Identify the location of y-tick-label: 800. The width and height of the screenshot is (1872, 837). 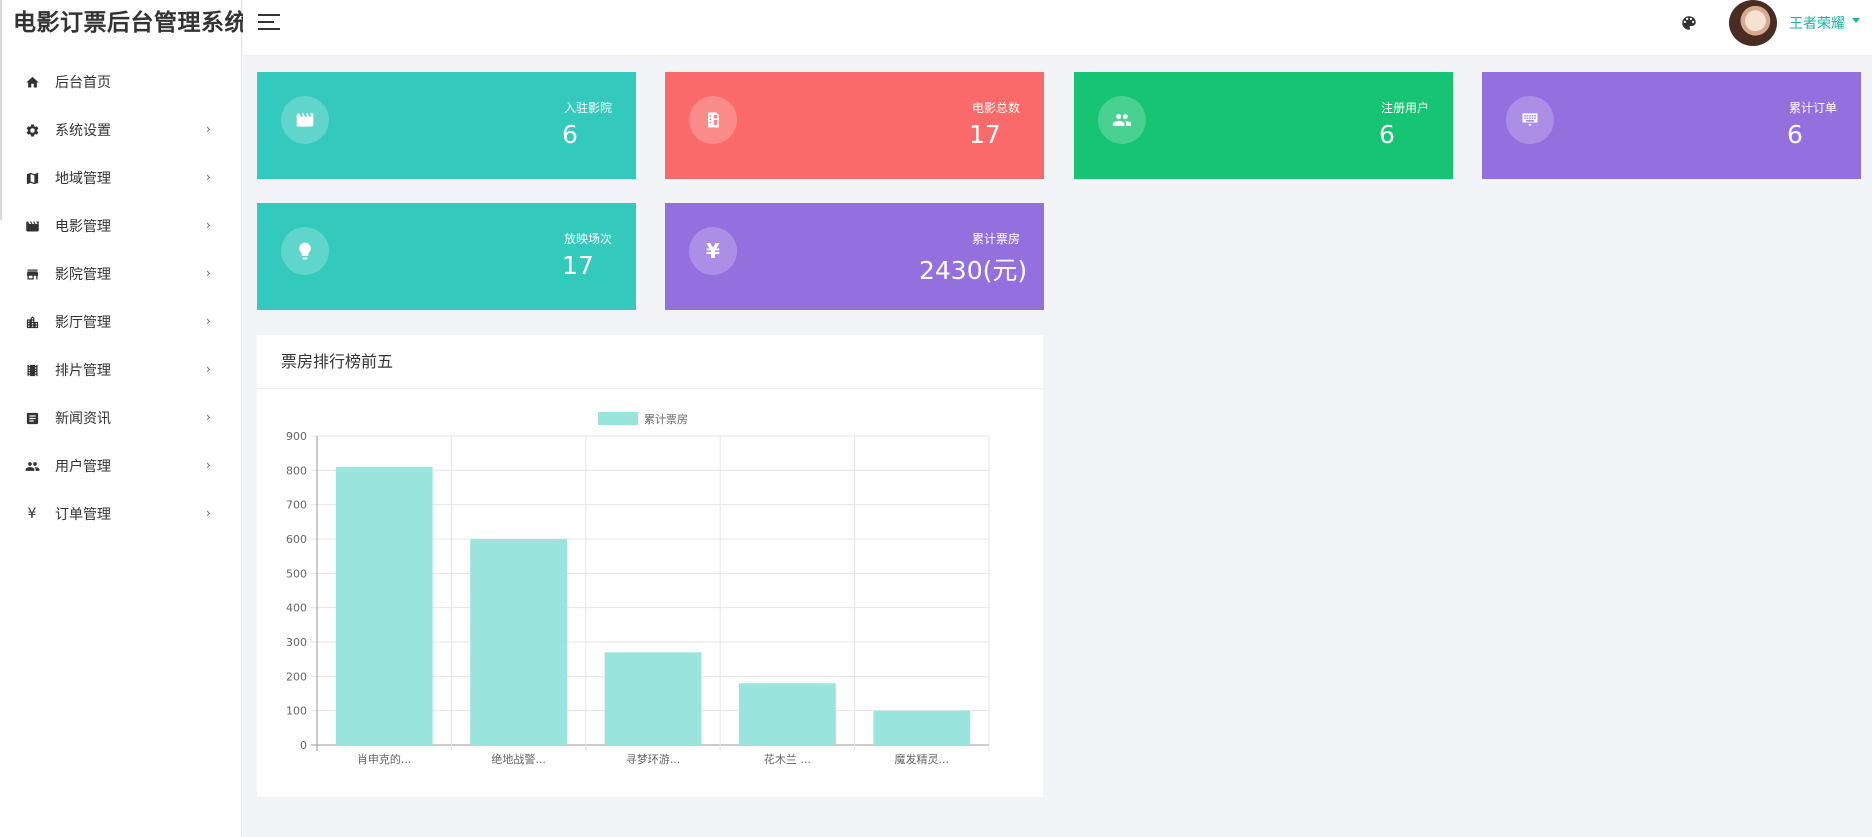
(296, 470).